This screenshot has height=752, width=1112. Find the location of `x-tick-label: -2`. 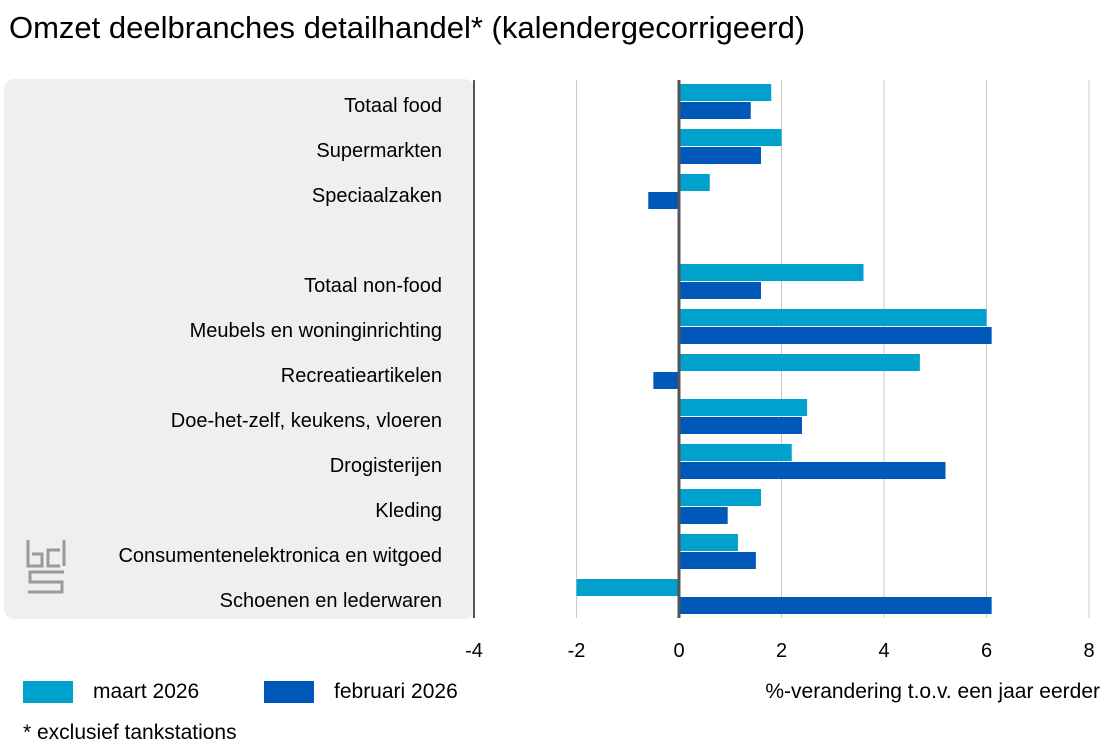

x-tick-label: -2 is located at coordinates (577, 651).